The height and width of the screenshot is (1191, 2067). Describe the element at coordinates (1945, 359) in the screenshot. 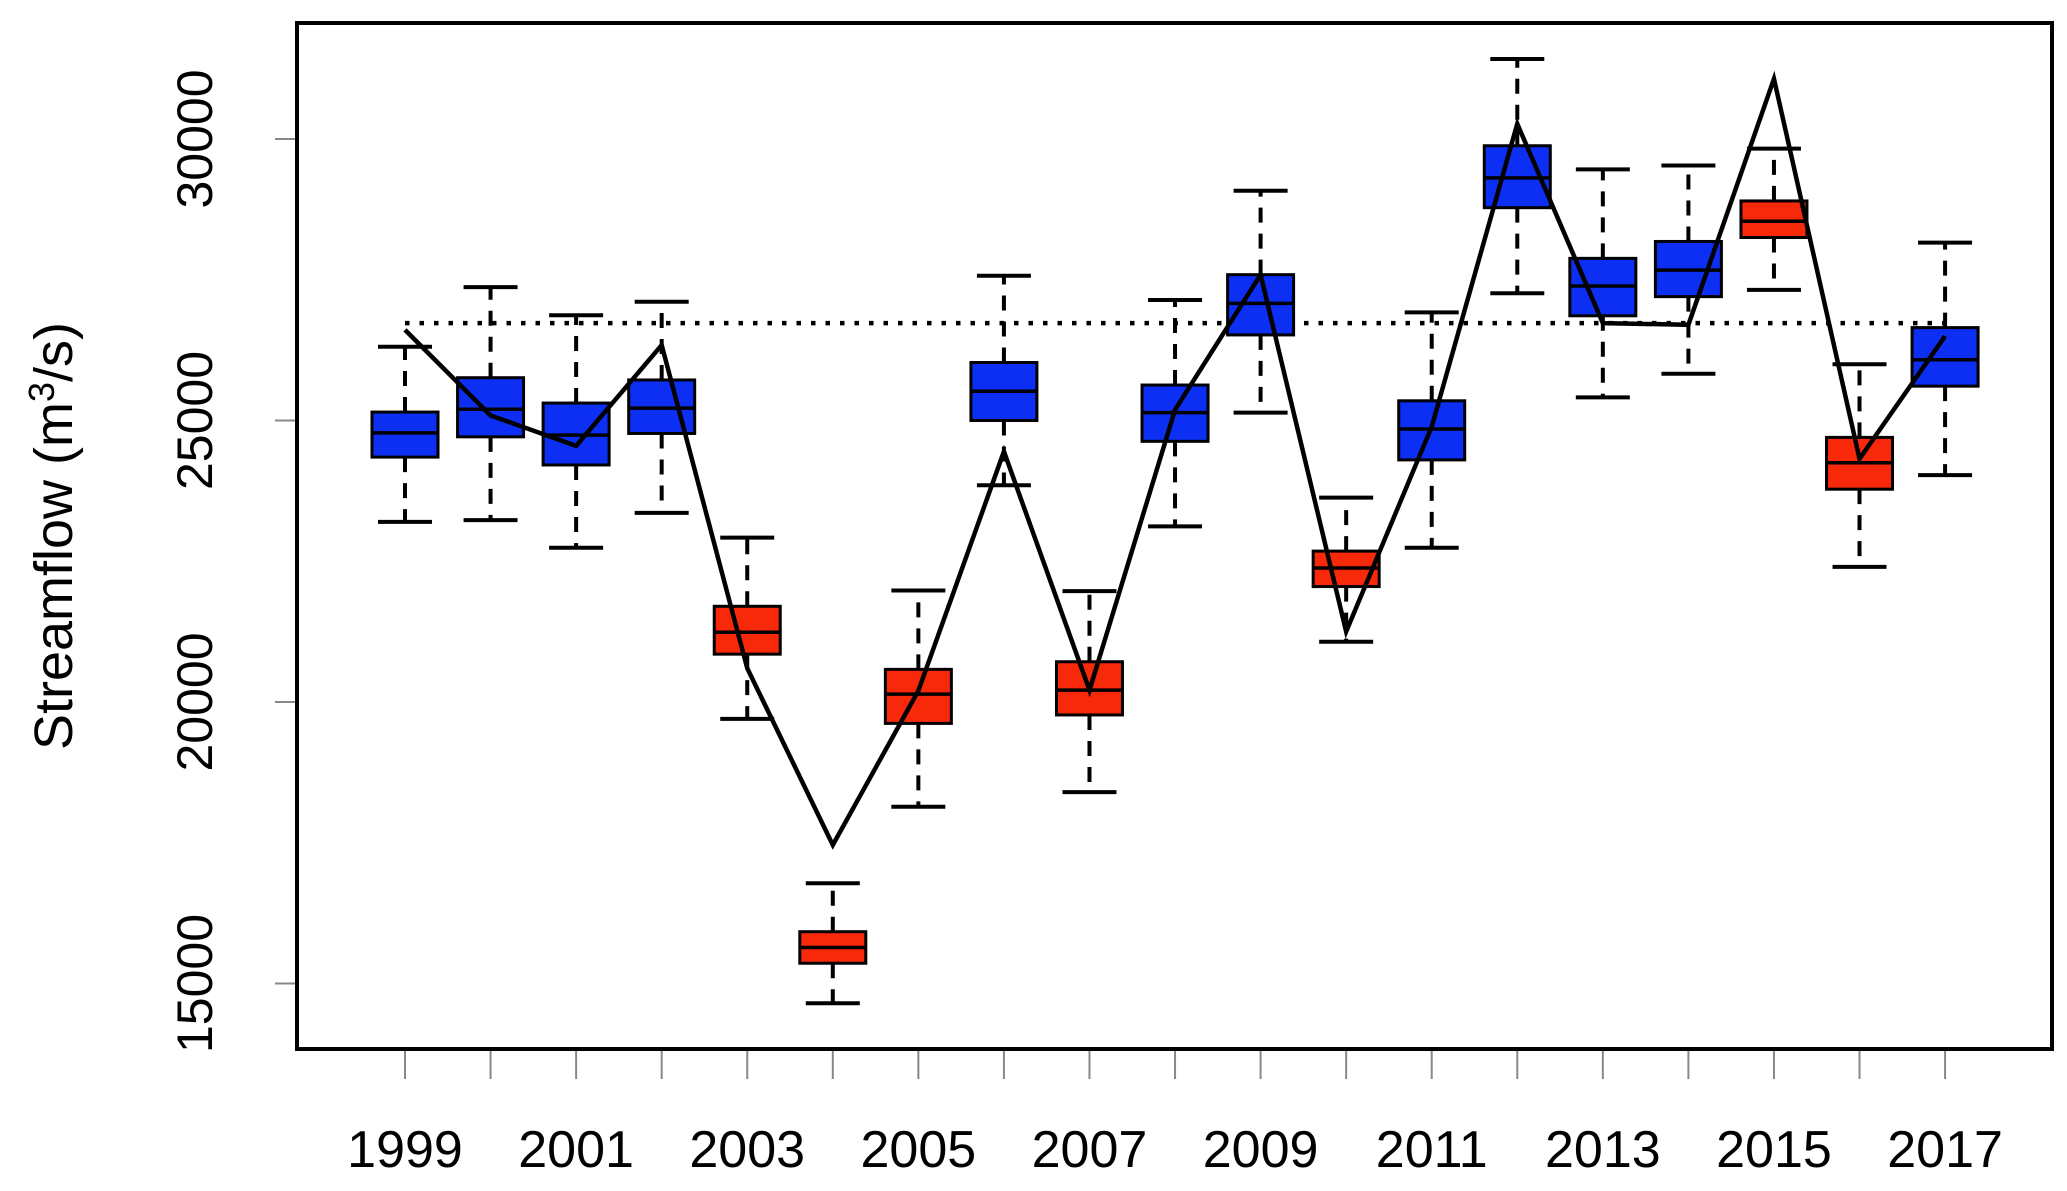

I see `boxplot-2017` at that location.